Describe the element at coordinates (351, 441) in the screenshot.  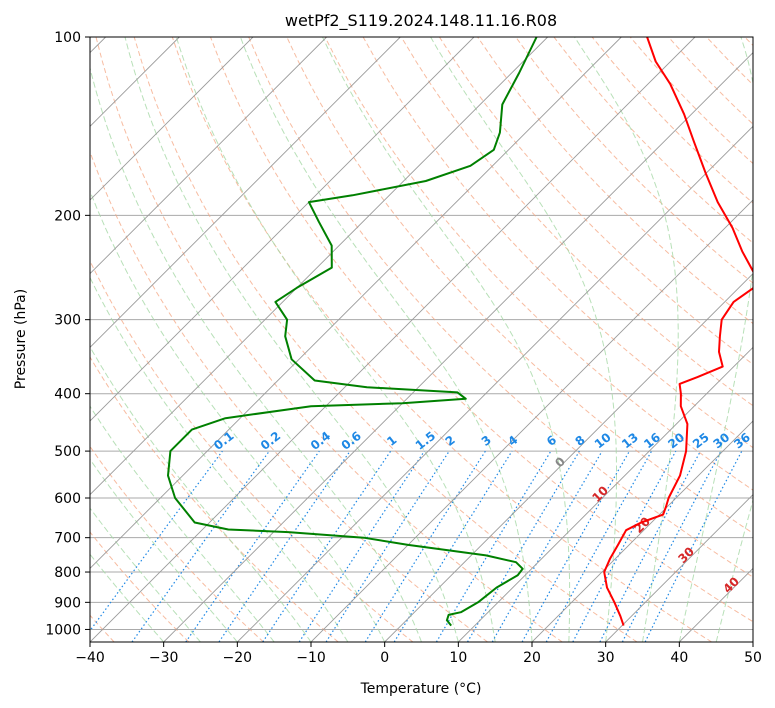
I see `mixing-ratio-label: 0.6` at that location.